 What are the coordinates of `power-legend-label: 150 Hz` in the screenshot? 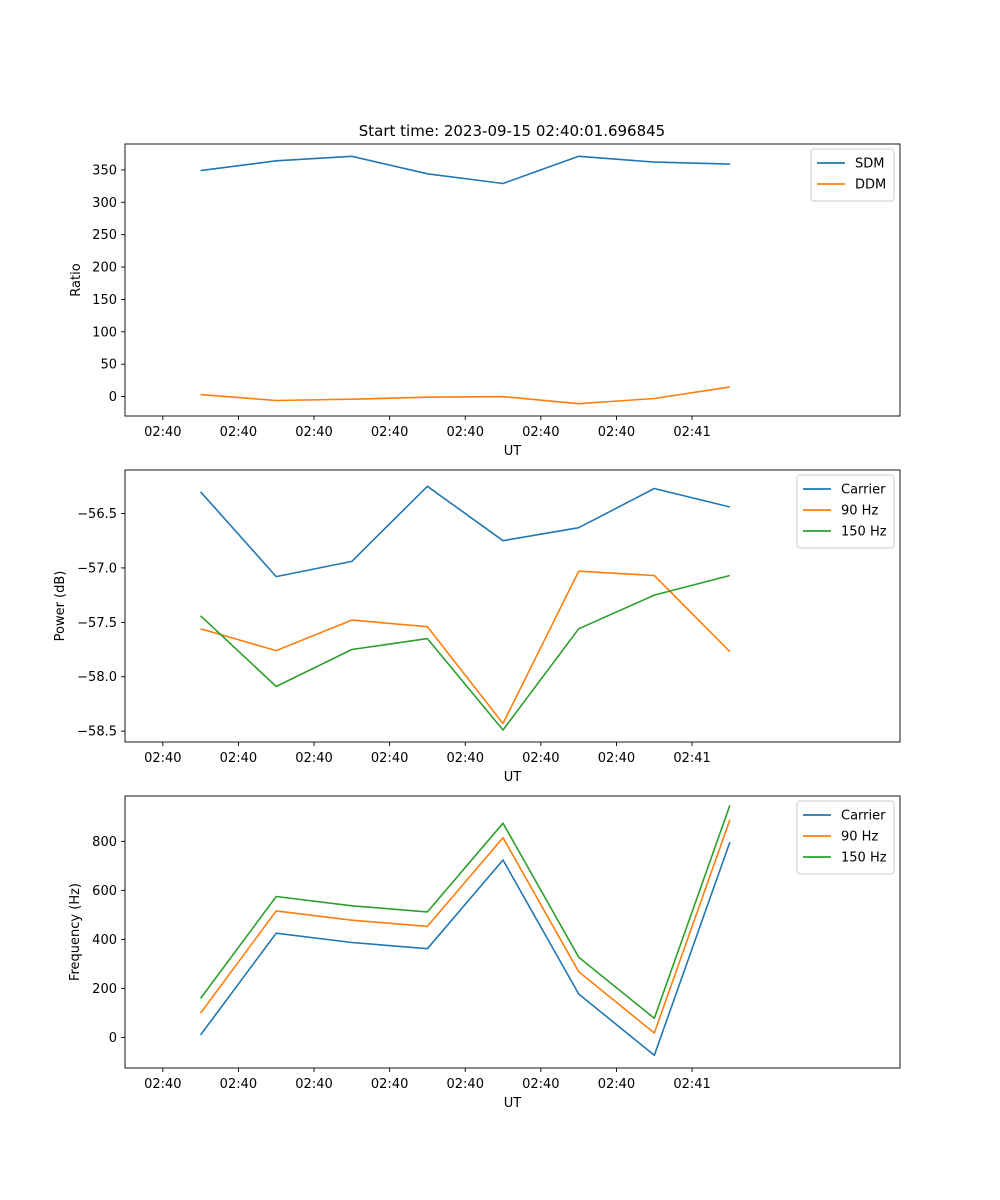 It's located at (864, 532).